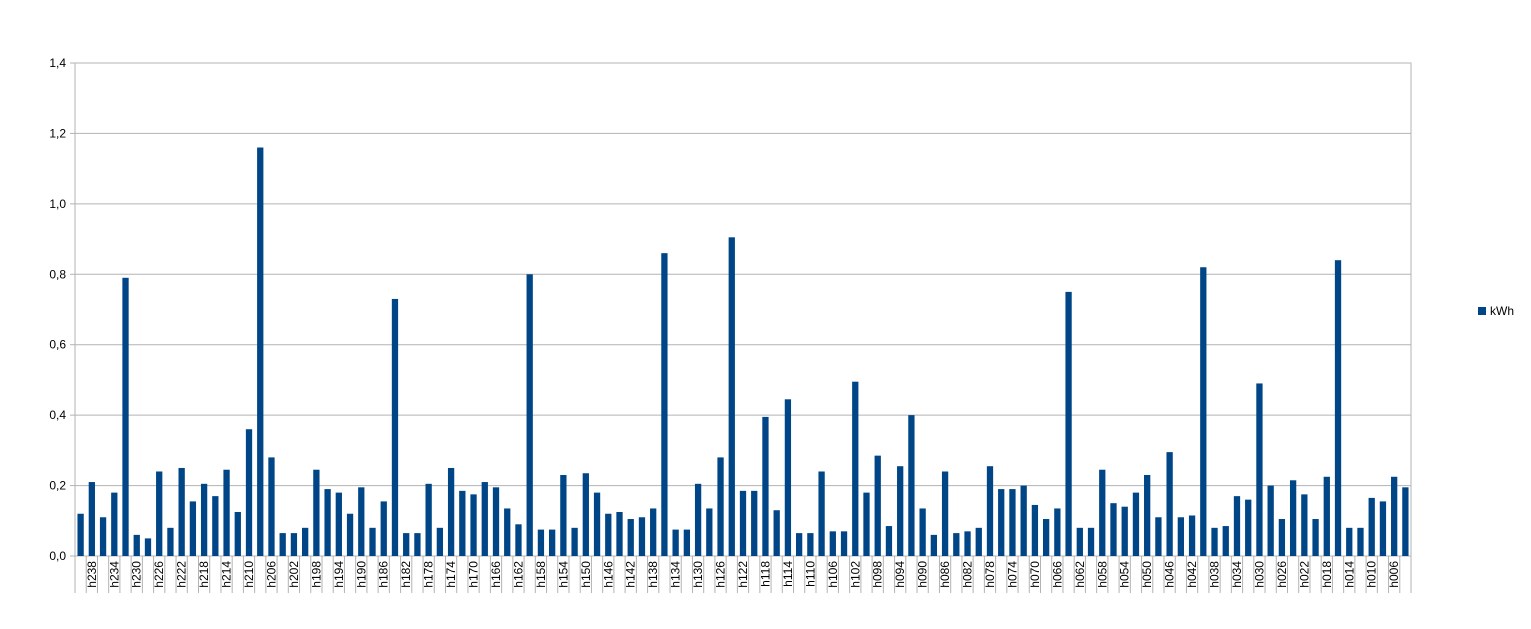  Describe the element at coordinates (810, 574) in the screenshot. I see `x-tick-label: h110` at that location.